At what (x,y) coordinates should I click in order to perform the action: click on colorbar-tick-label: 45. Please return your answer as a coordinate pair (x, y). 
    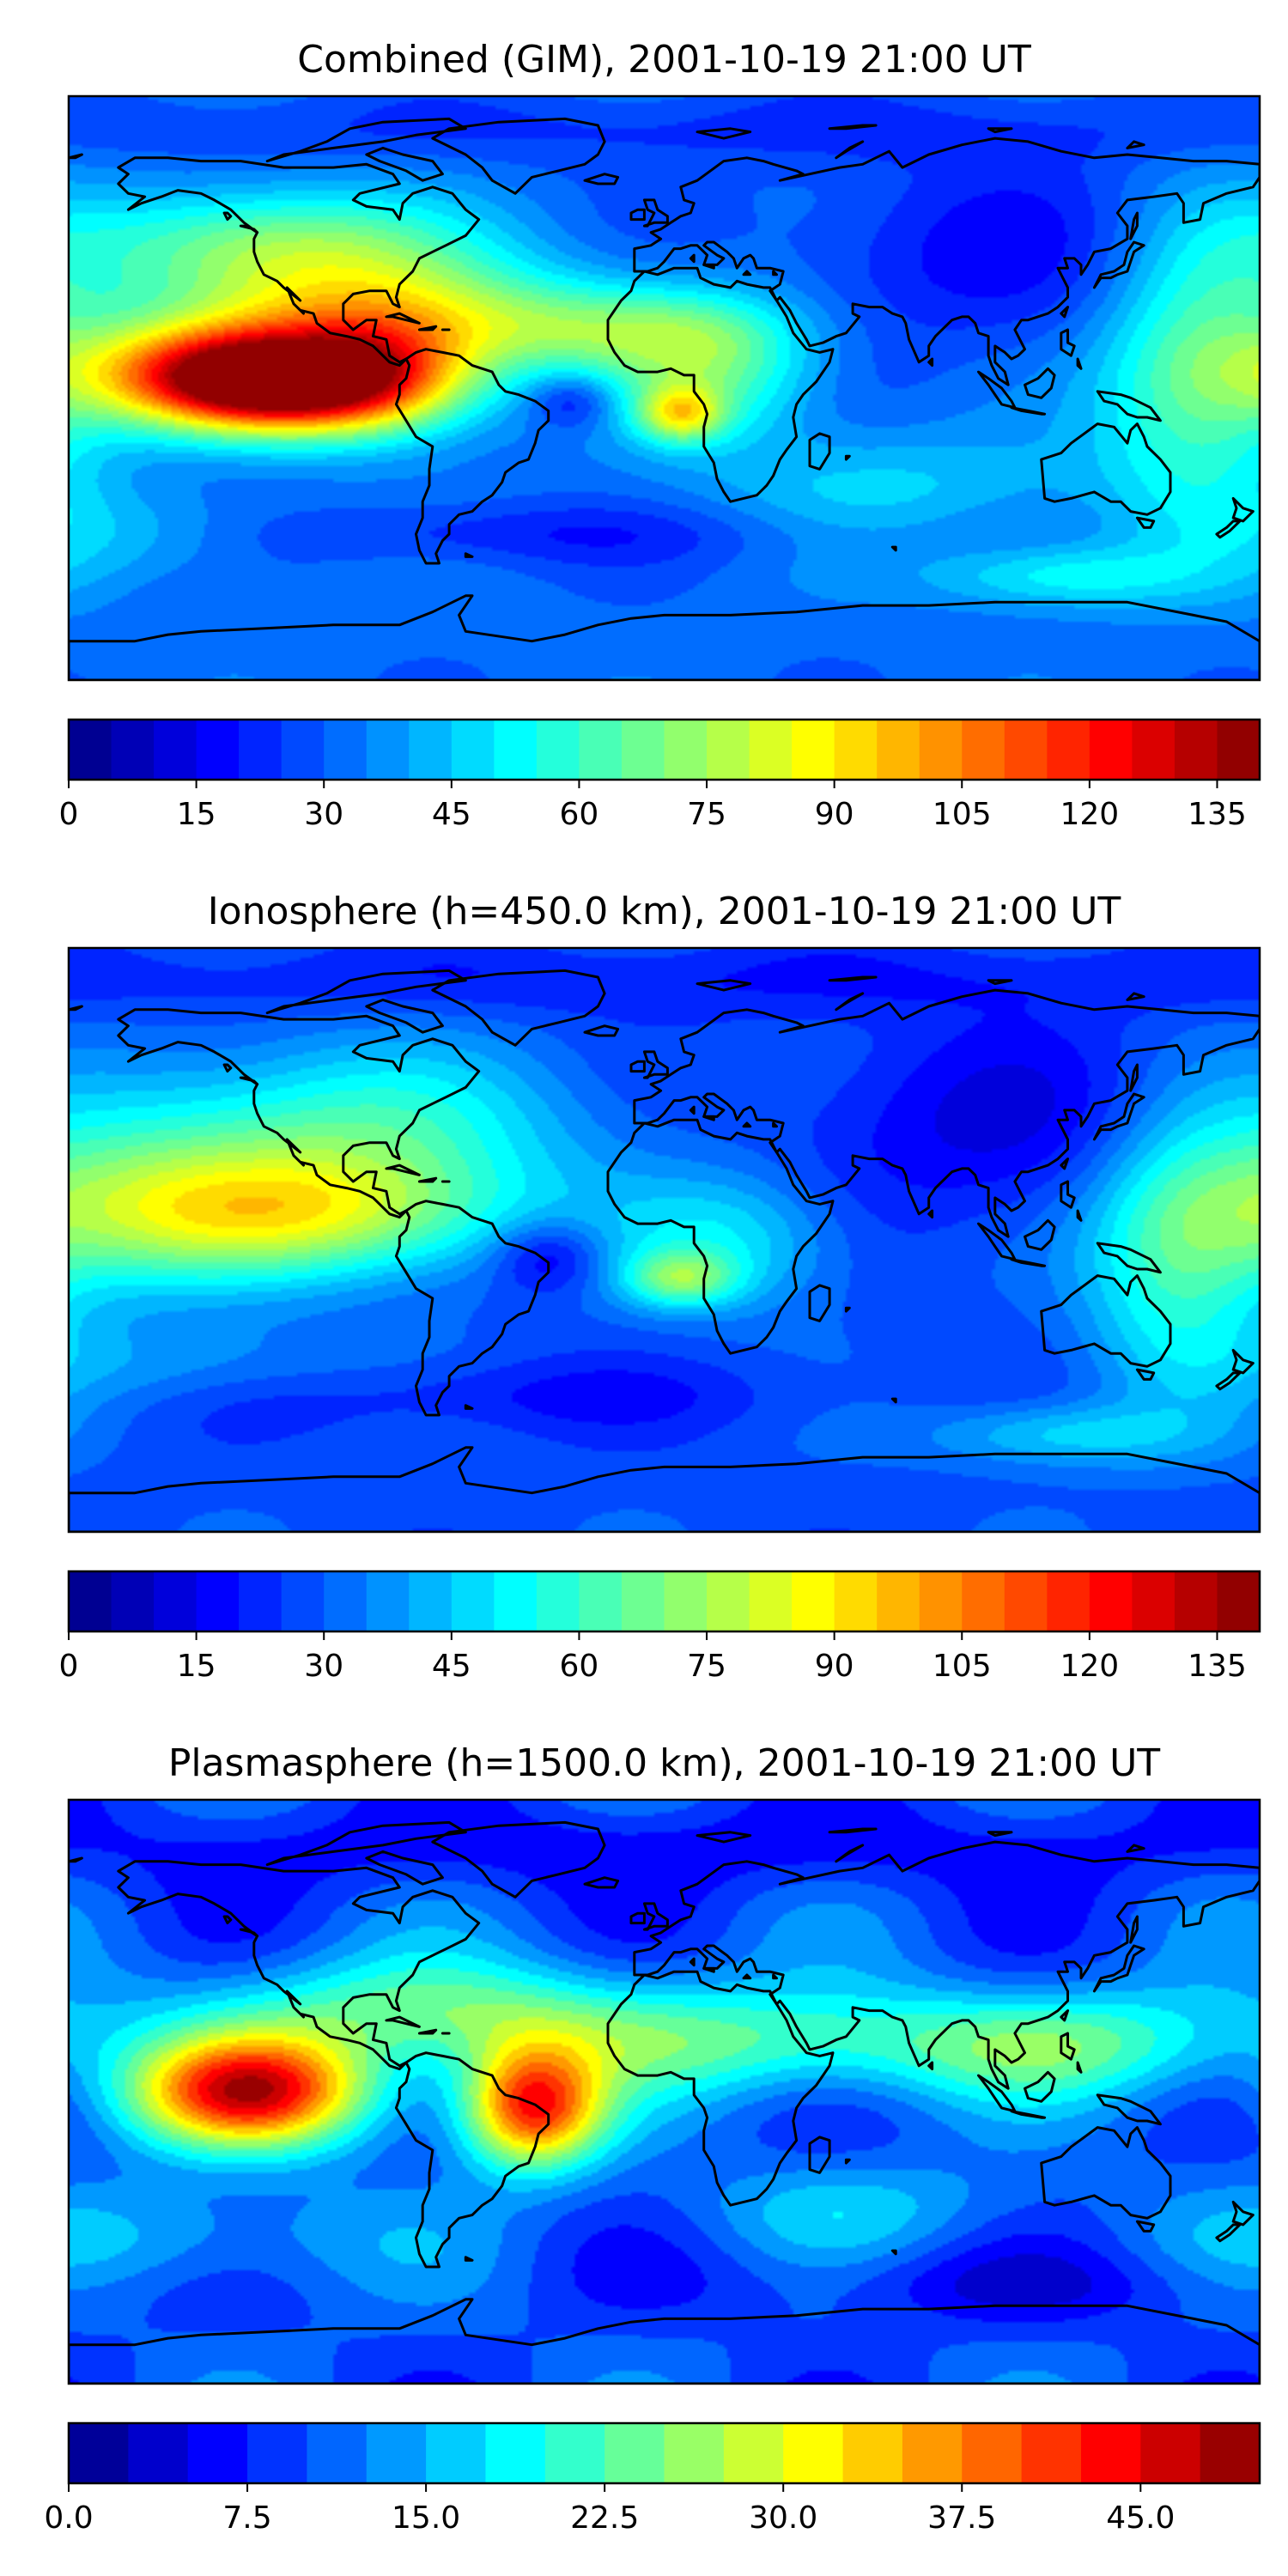
    Looking at the image, I should click on (452, 814).